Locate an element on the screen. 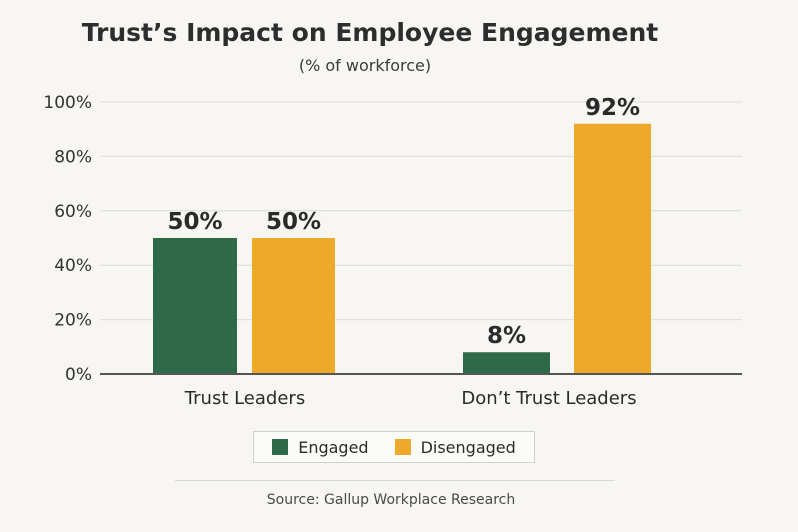 The image size is (798, 532). y-axis-ticks: 0% 20% 40% 60% 80% 100% is located at coordinates (67, 239).